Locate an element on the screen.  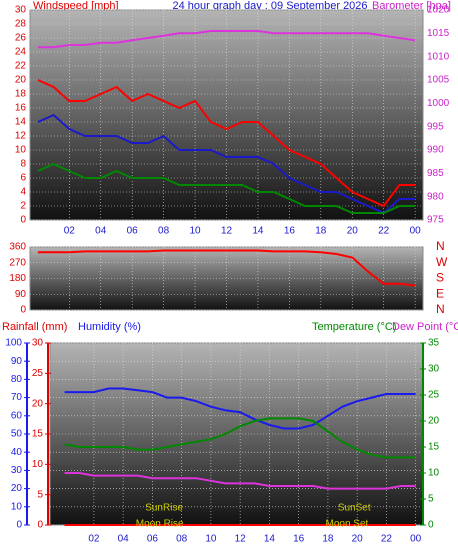
y2-tick-label: 20 is located at coordinates (434, 421).